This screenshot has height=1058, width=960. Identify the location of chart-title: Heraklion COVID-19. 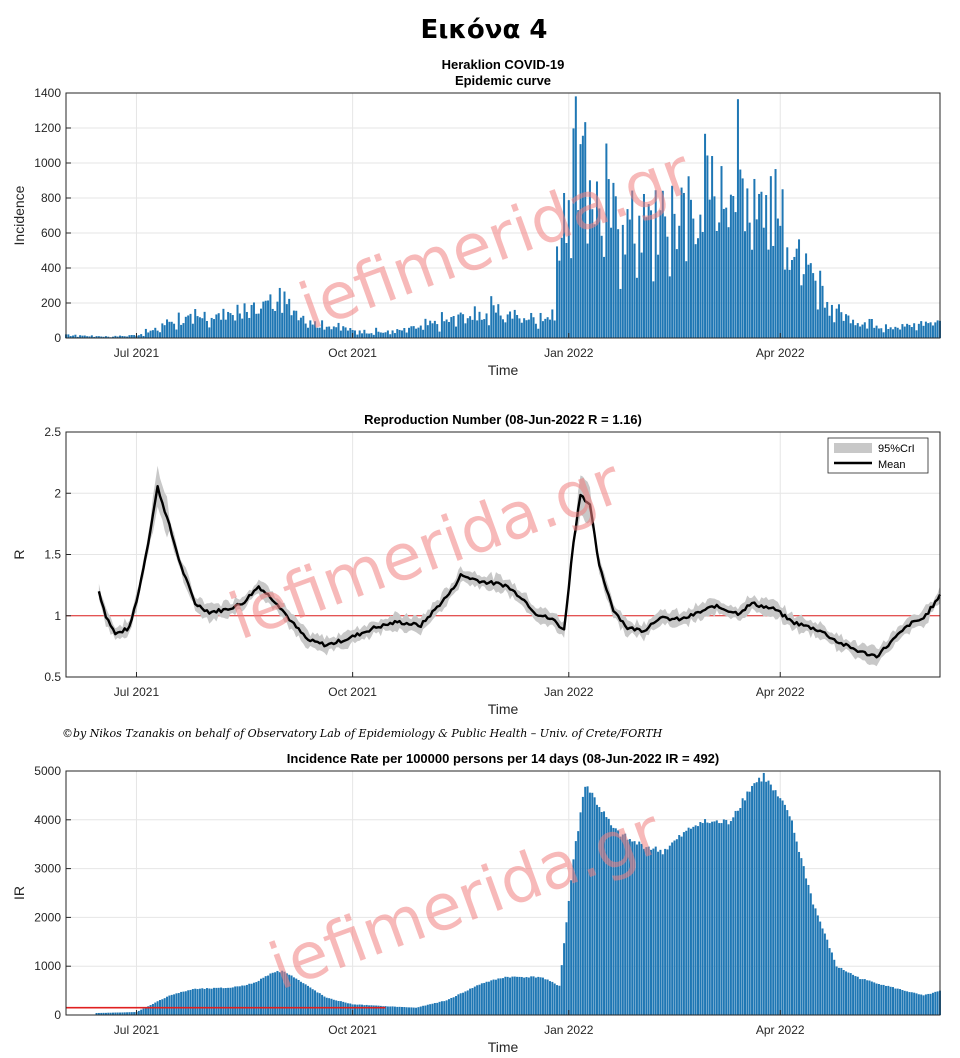
(503, 64).